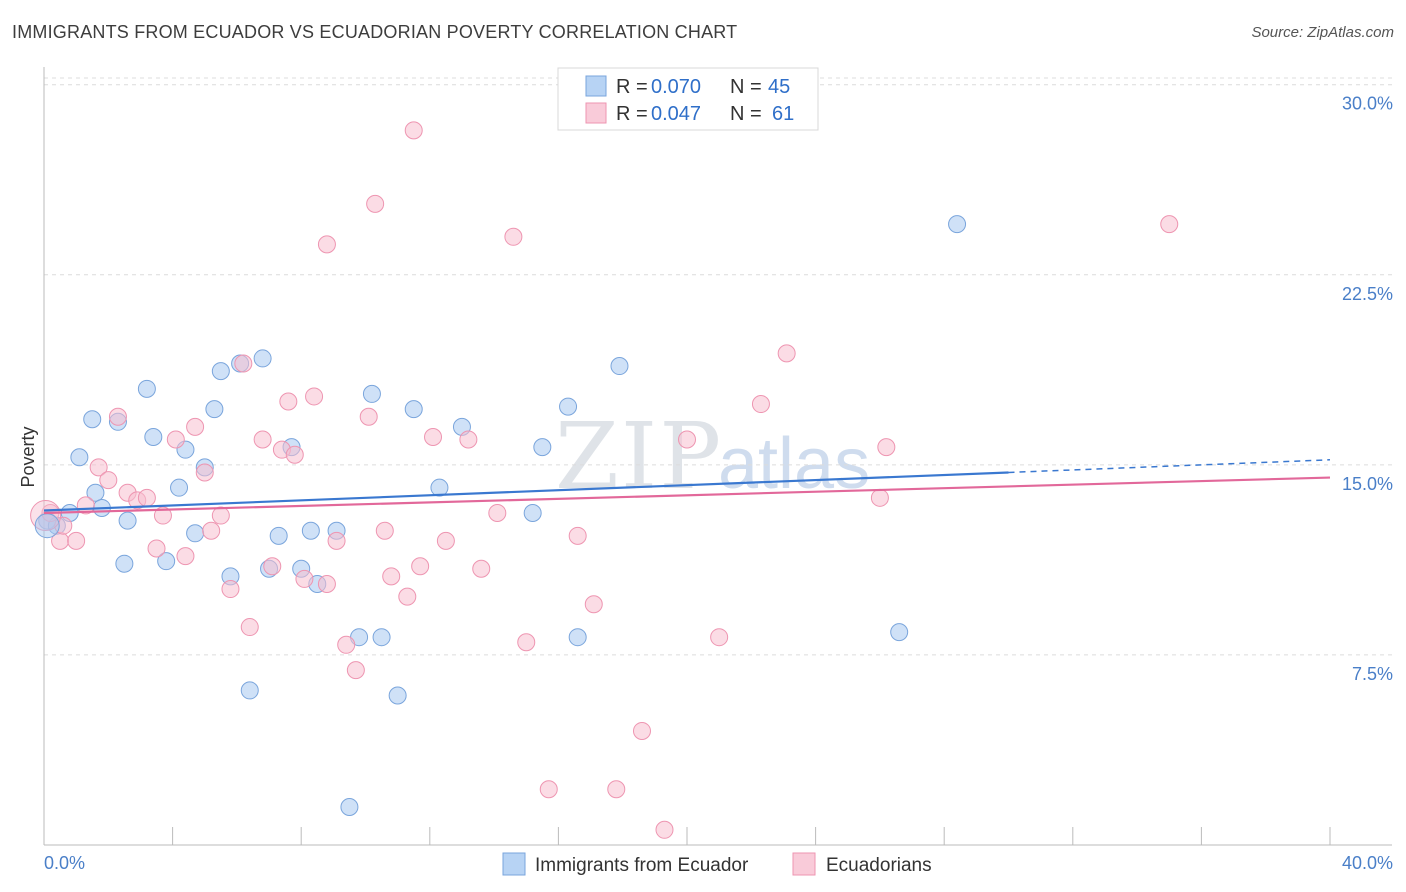 The height and width of the screenshot is (892, 1406). I want to click on legend-label-immigrants: Immigrants from Ecuador, so click(642, 865).